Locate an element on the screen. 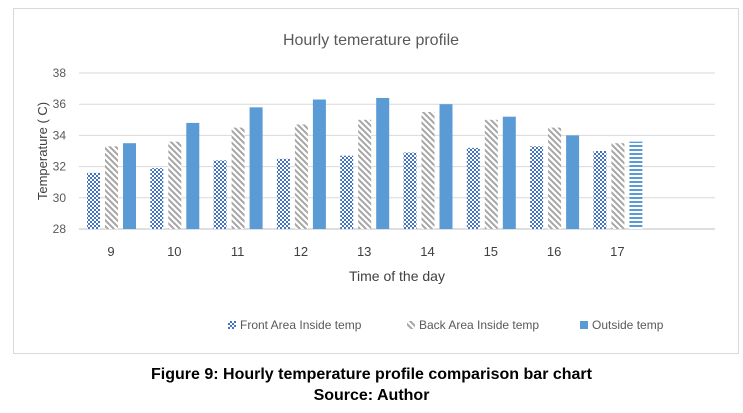  chart-title: Hourly temerature profile is located at coordinates (371, 40).